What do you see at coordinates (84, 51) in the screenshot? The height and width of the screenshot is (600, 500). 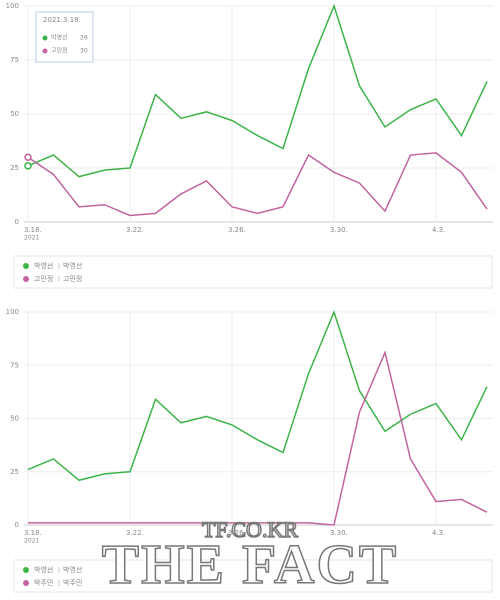 I see `tooltip-value: 30` at bounding box center [84, 51].